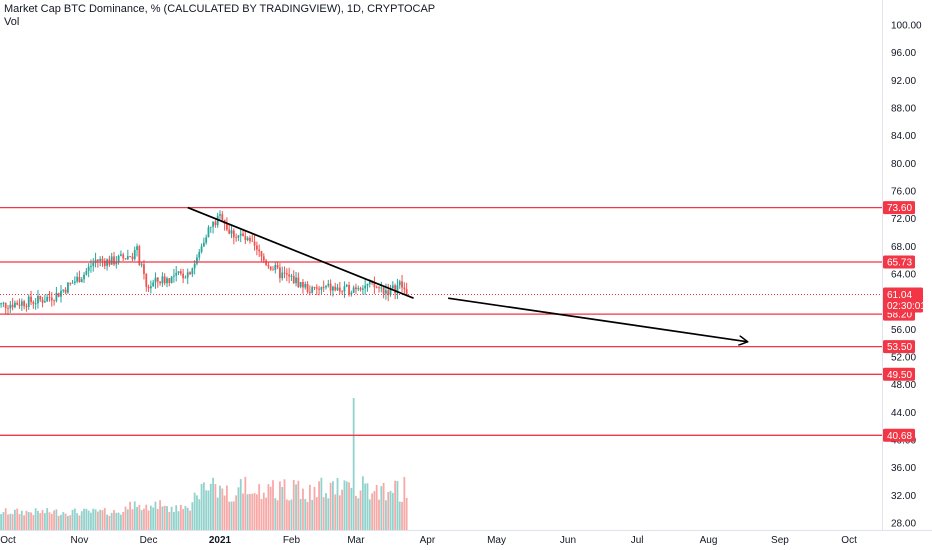  What do you see at coordinates (300, 252) in the screenshot?
I see `trendline` at bounding box center [300, 252].